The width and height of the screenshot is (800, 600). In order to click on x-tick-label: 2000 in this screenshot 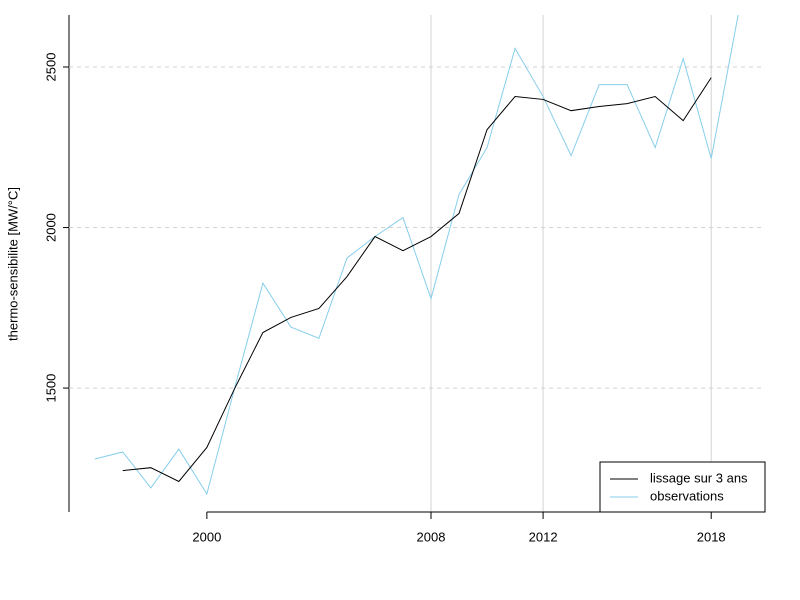, I will do `click(206, 536)`.